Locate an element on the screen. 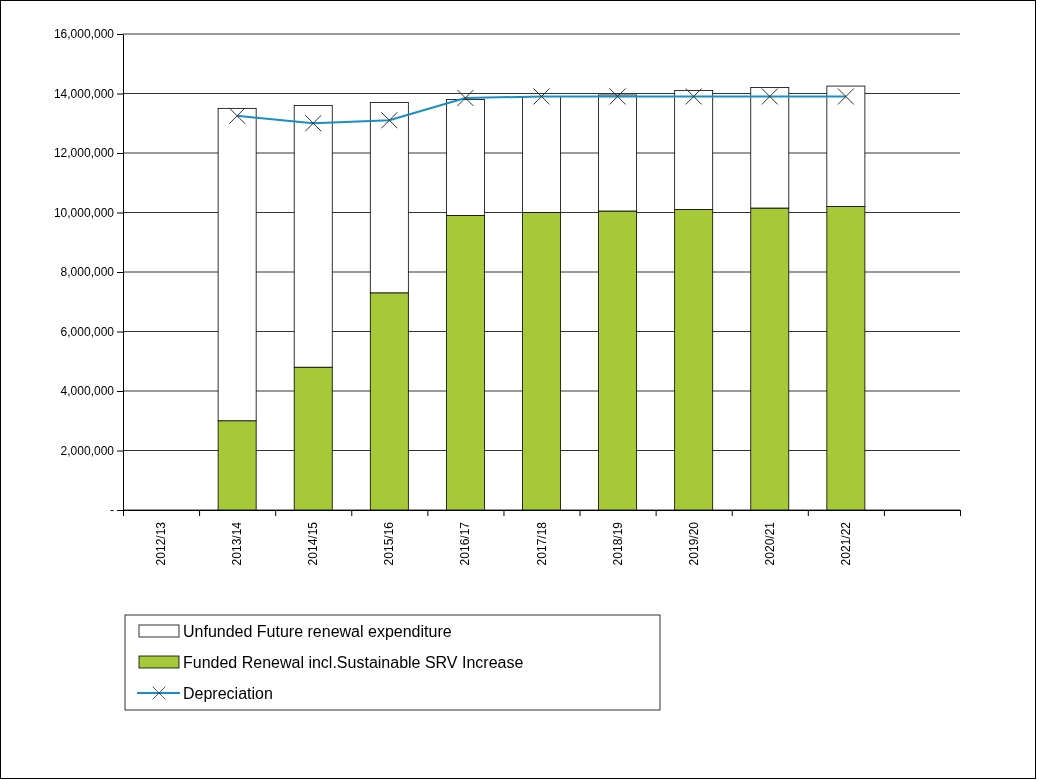 The width and height of the screenshot is (1037, 780). legend-label: Unfunded Future renewal expenditure is located at coordinates (317, 631).